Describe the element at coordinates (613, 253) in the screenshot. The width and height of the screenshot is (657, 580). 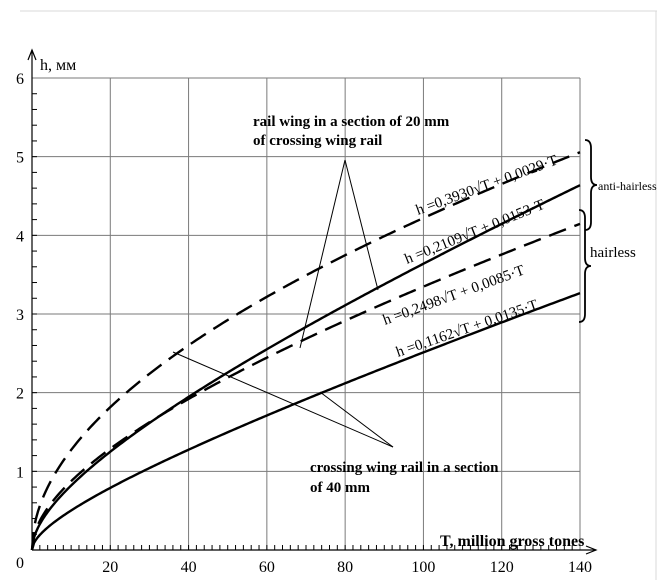
I see `bracket-lower-label: hairless` at that location.